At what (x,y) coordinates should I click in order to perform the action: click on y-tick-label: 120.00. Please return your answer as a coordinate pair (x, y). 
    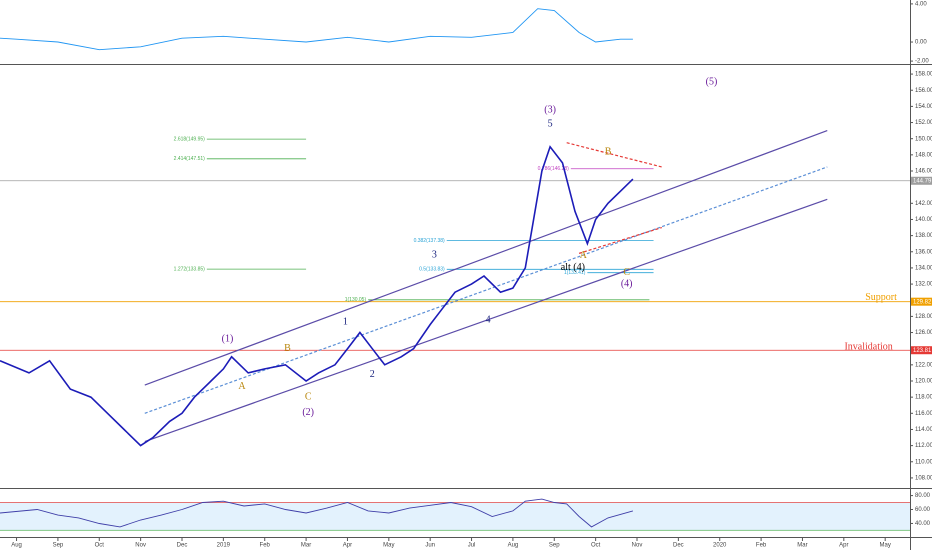
    Looking at the image, I should click on (923, 382).